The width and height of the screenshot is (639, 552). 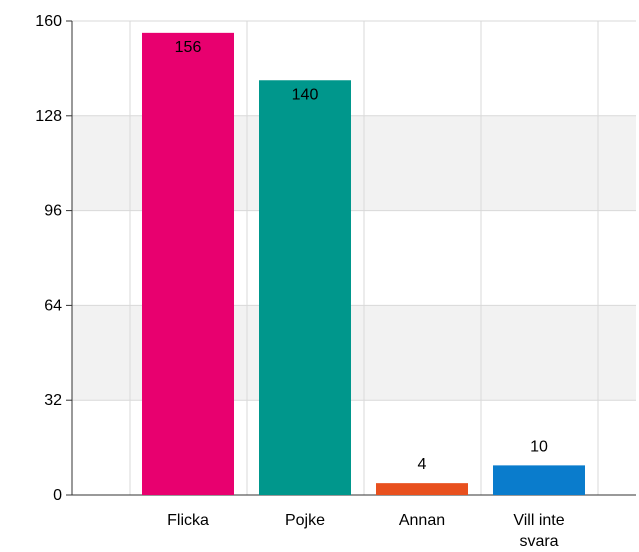 What do you see at coordinates (53, 305) in the screenshot?
I see `y-tick-label: 64` at bounding box center [53, 305].